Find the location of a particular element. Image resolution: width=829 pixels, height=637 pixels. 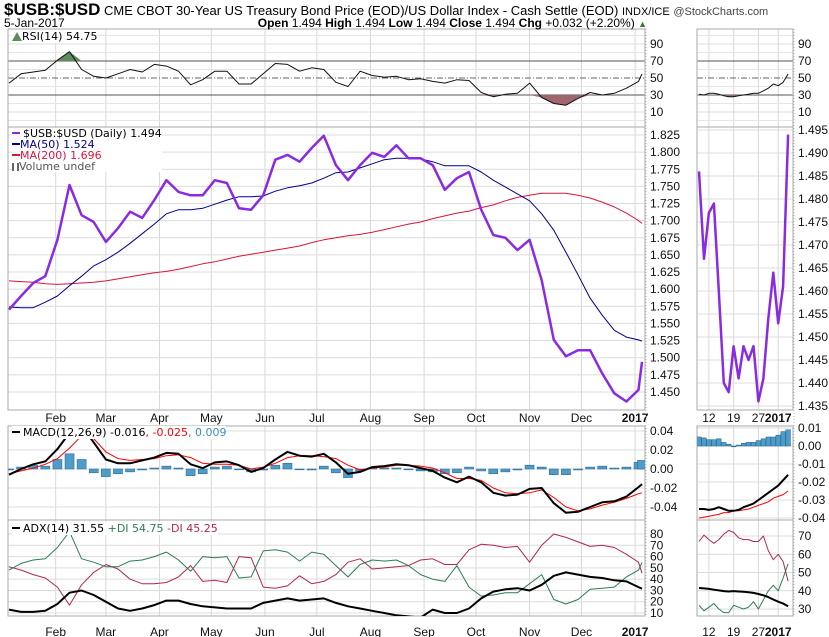

price-tick-label: 1.625 is located at coordinates (665, 272).